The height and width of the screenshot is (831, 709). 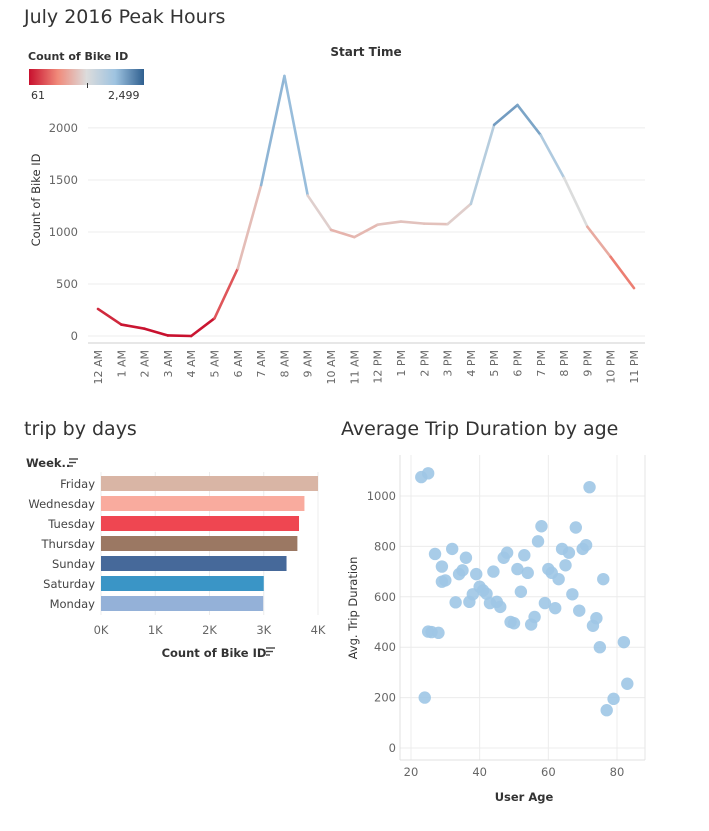 I want to click on y-tick-label: 400, so click(x=385, y=647).